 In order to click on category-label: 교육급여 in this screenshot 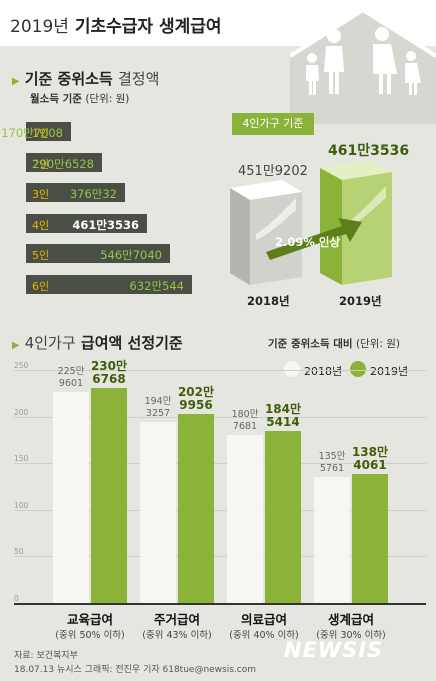, I will do `click(89, 619)`.